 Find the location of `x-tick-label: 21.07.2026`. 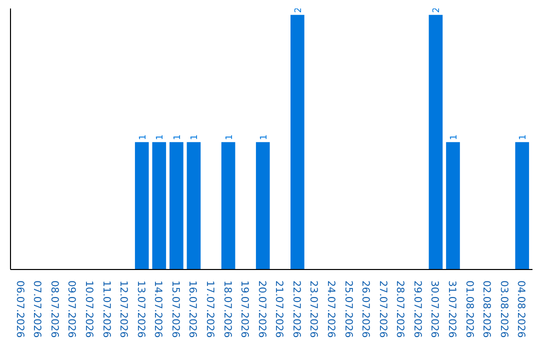

x-tick-label: 21.07.2026 is located at coordinates (278, 309).